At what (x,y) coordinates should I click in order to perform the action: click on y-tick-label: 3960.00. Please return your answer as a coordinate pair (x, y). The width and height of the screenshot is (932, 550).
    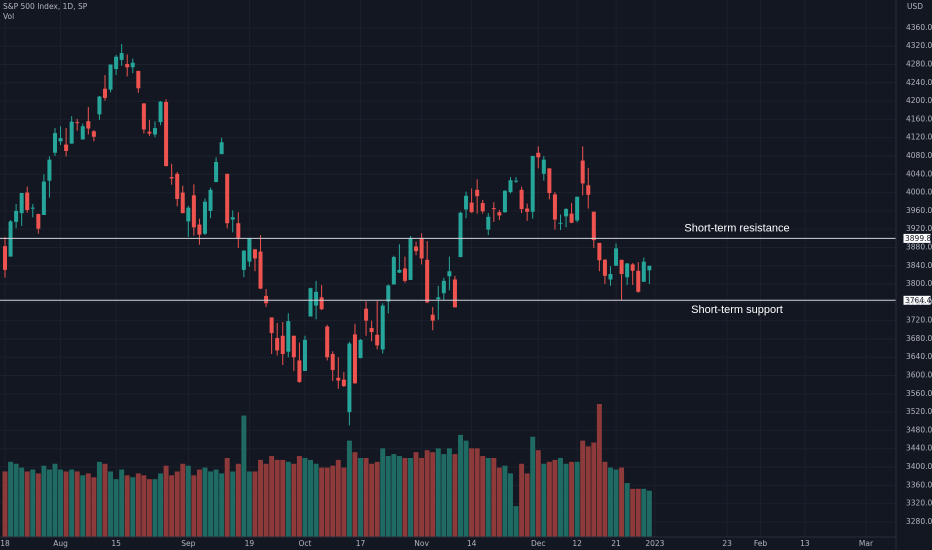
    Looking at the image, I should click on (919, 210).